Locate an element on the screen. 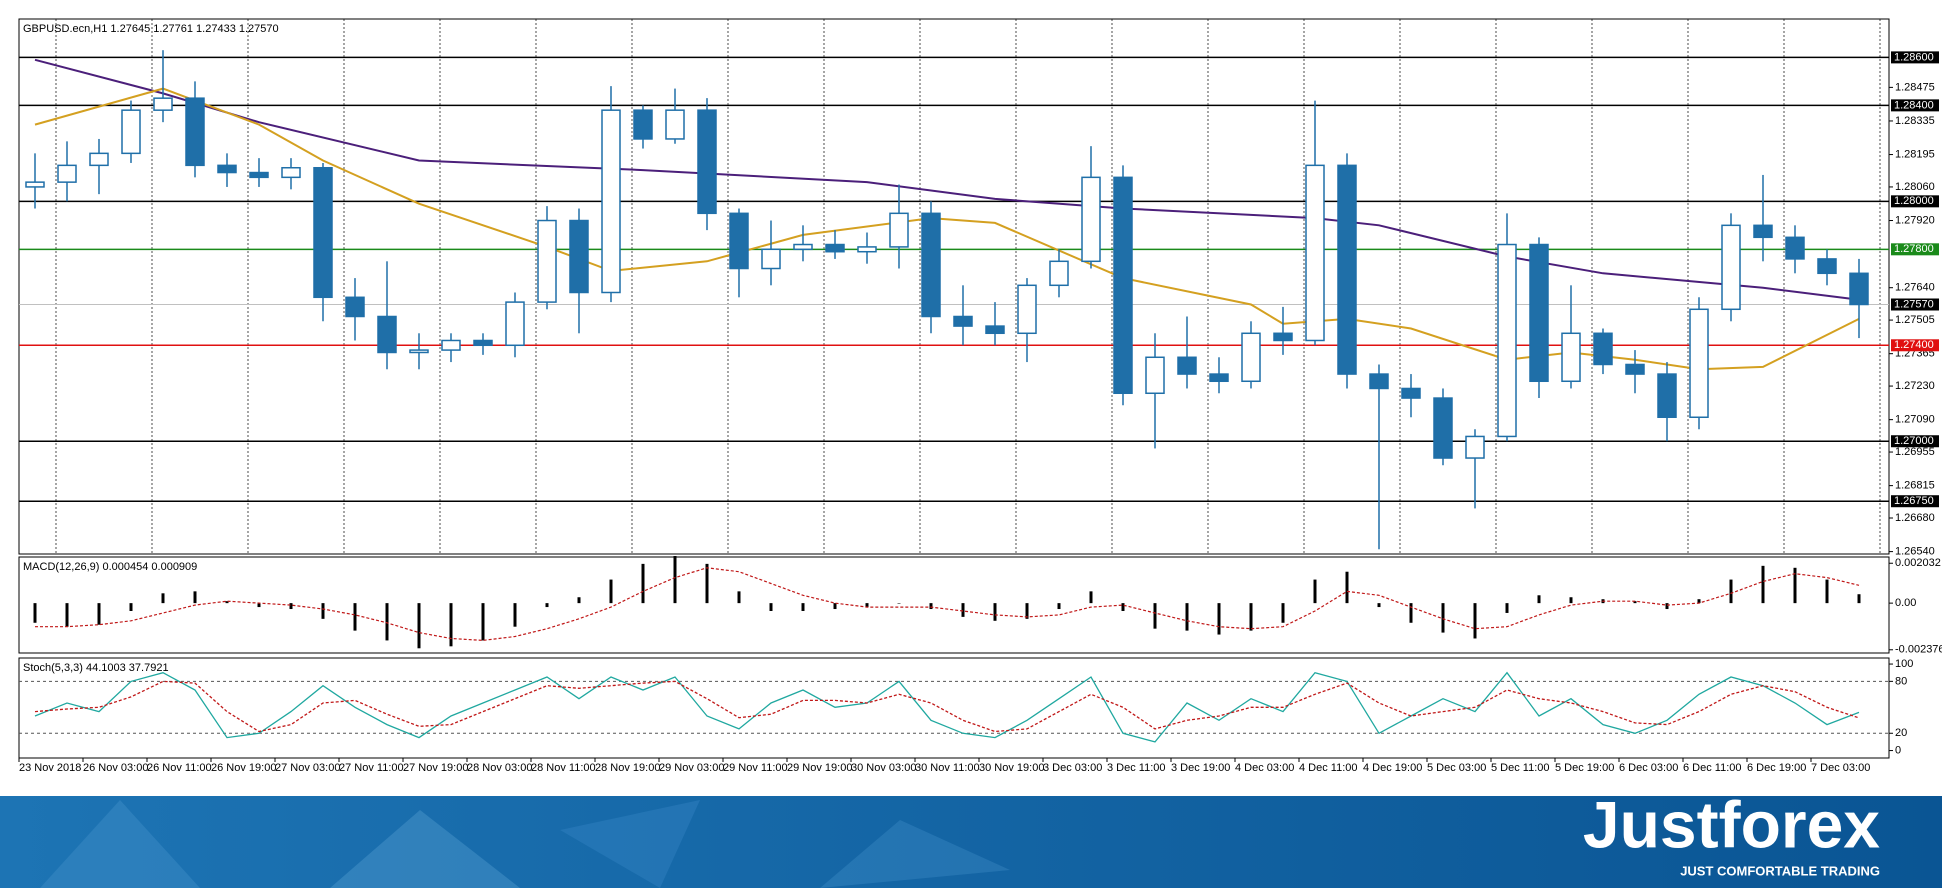 The image size is (1942, 893). panel-title: Stoch(5,3,3) 44.1003 37.7921 is located at coordinates (96, 668).